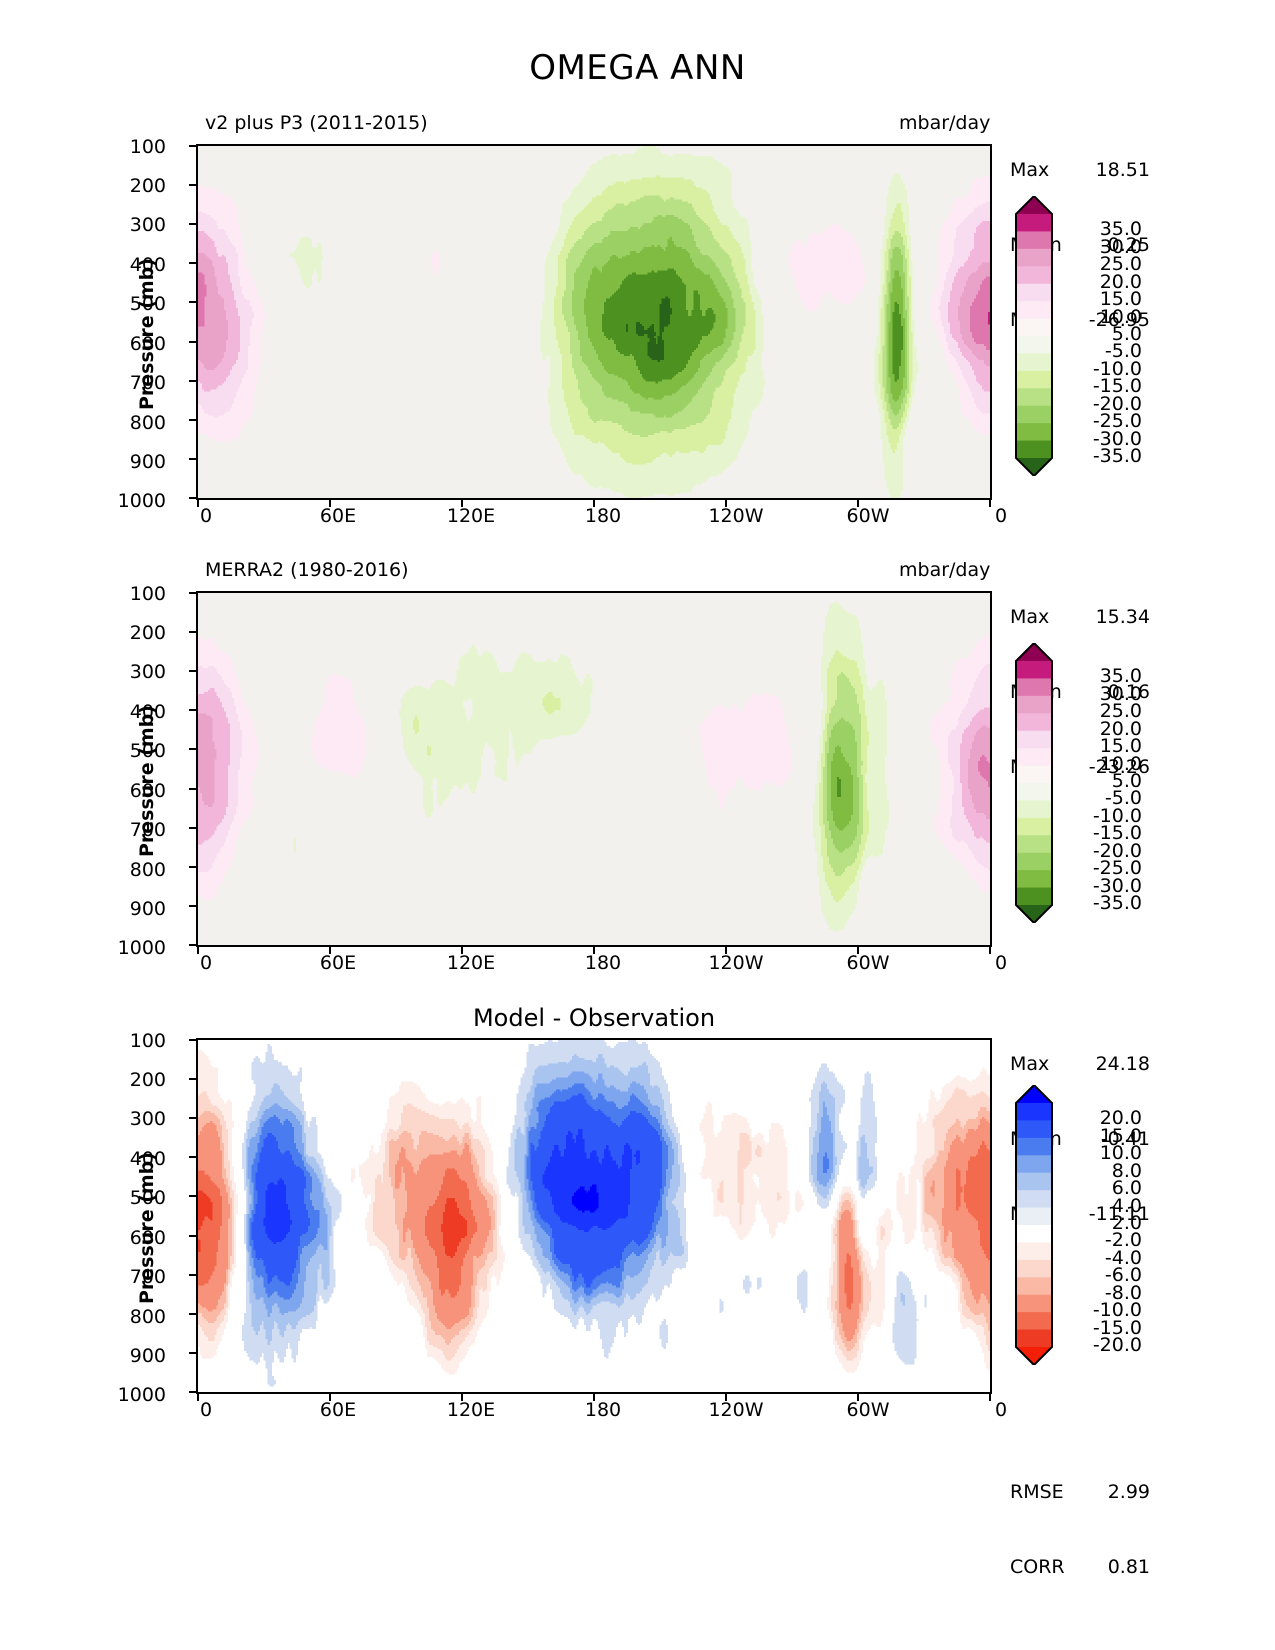 Image resolution: width=1275 pixels, height=1650 pixels. I want to click on xtick-obs-3: 180, so click(603, 963).